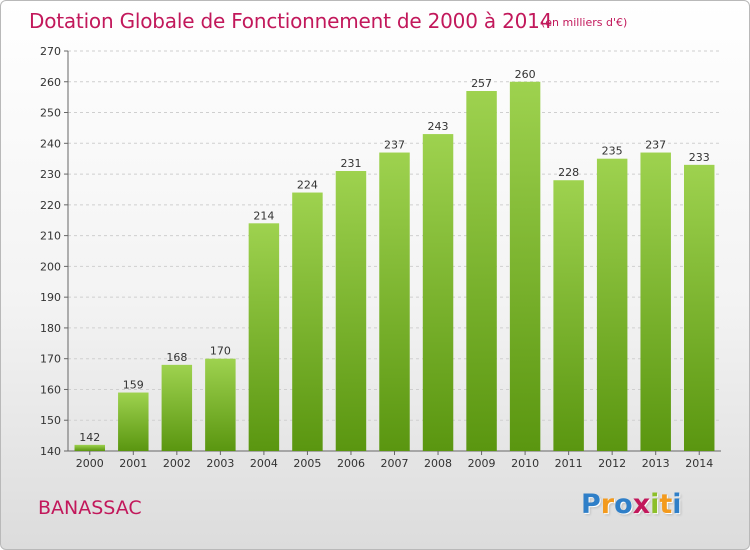 The image size is (750, 550). Describe the element at coordinates (699, 463) in the screenshot. I see `x-tick-label: 2014` at that location.